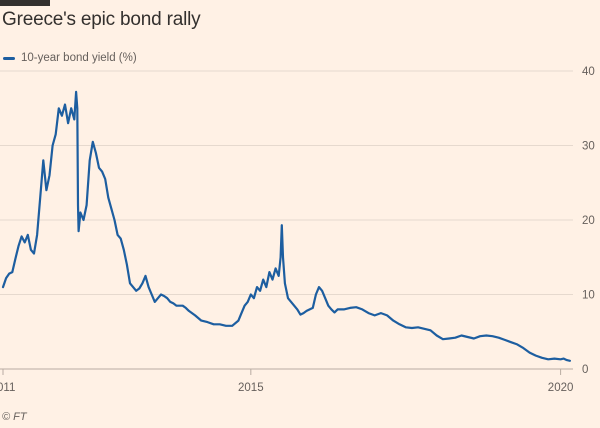 Image resolution: width=600 pixels, height=428 pixels. What do you see at coordinates (14, 417) in the screenshot?
I see `source-credit: © FT` at bounding box center [14, 417].